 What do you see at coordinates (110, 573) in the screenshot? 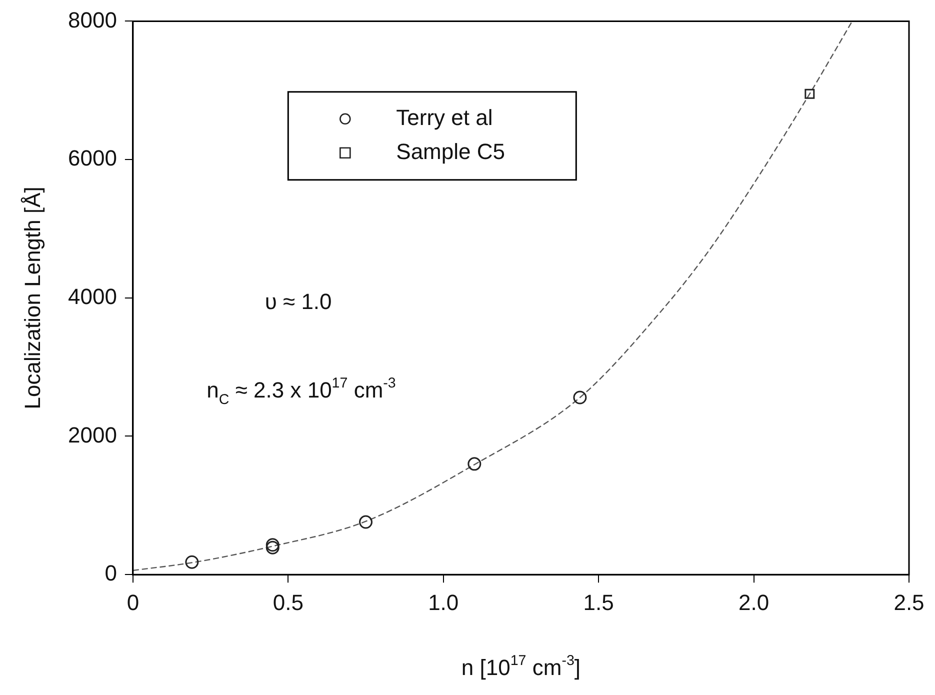
I see `y-tick-label: 0` at bounding box center [110, 573].